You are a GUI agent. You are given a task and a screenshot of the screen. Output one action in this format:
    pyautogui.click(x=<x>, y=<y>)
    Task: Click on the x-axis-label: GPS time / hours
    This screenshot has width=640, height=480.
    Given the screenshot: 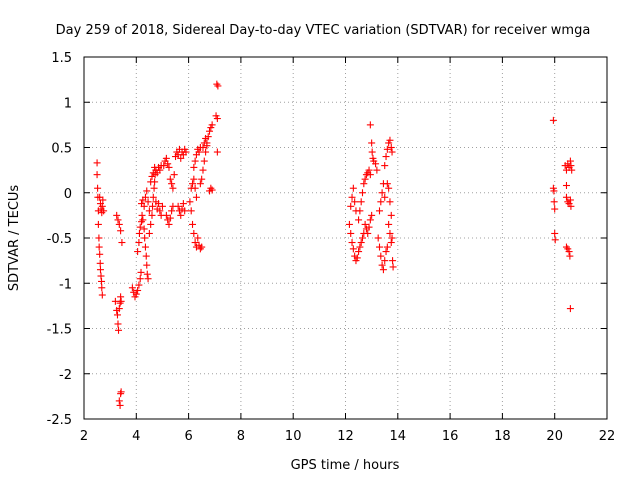 What is the action you would take?
    pyautogui.click(x=345, y=465)
    